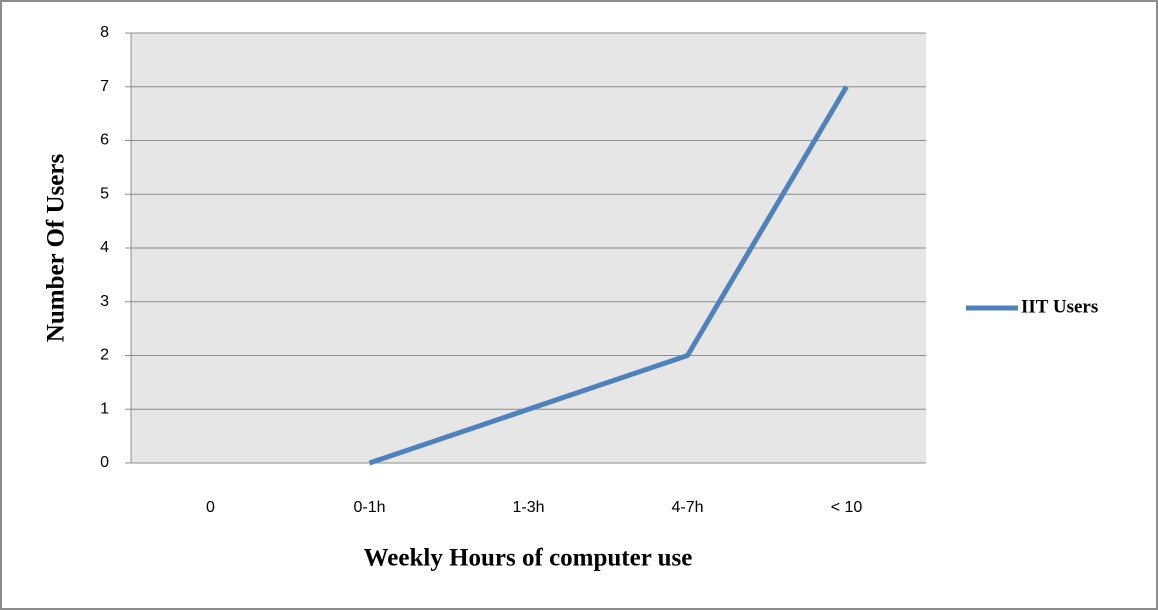 This screenshot has width=1158, height=610. What do you see at coordinates (104, 301) in the screenshot?
I see `y-tick-label: 3` at bounding box center [104, 301].